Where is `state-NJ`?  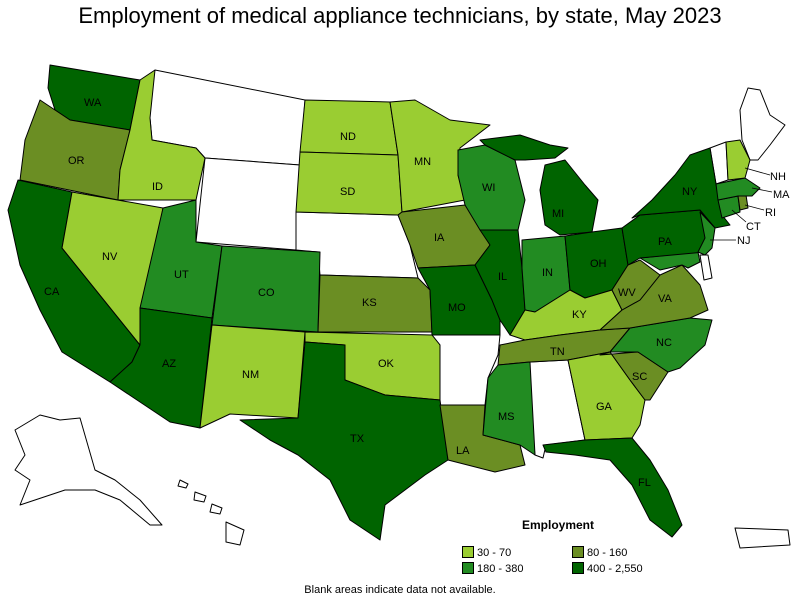 state-NJ is located at coordinates (706, 233).